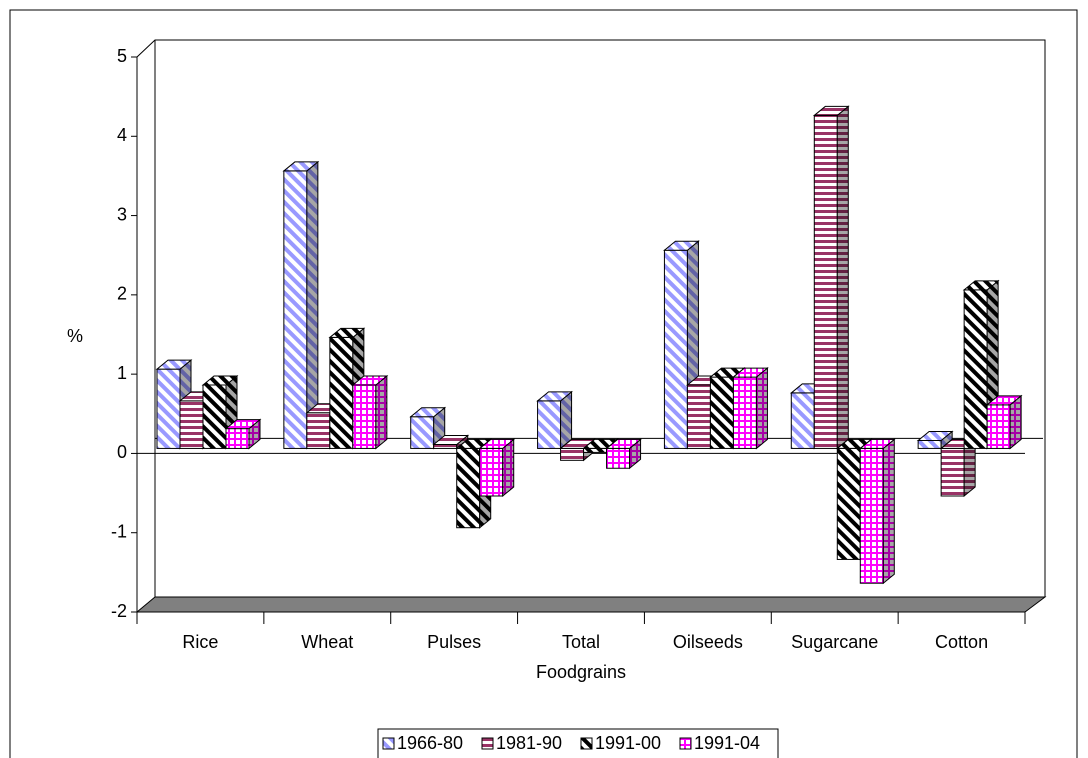 Image resolution: width=1088 pixels, height=758 pixels. I want to click on y-tick-label: -2, so click(119, 611).